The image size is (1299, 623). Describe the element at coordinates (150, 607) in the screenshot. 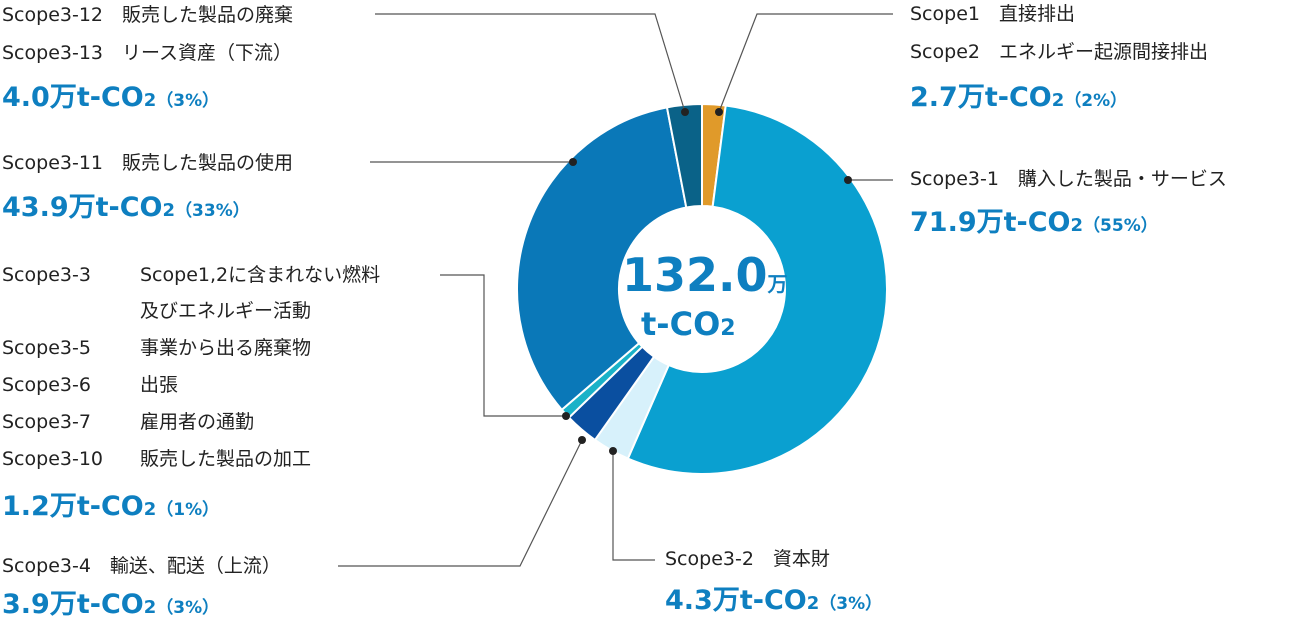

I see `value-scope3-4-sub: 2` at that location.